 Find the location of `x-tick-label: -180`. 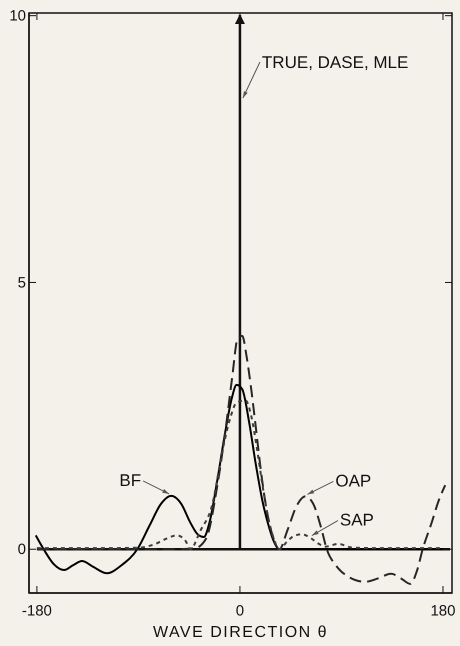

x-tick-label: -180 is located at coordinates (37, 611).